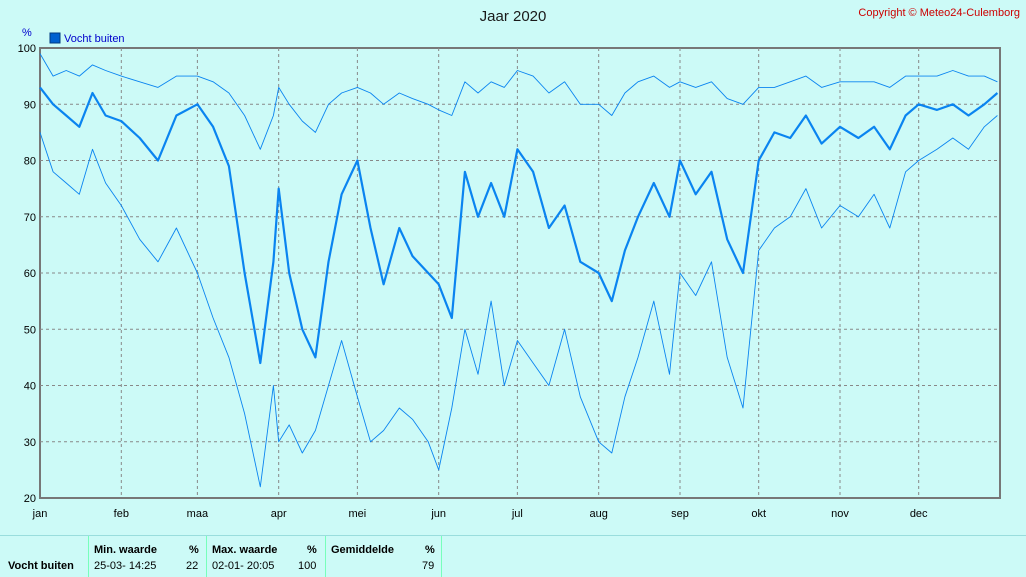  Describe the element at coordinates (30, 443) in the screenshot. I see `y-tick-label: 30` at that location.